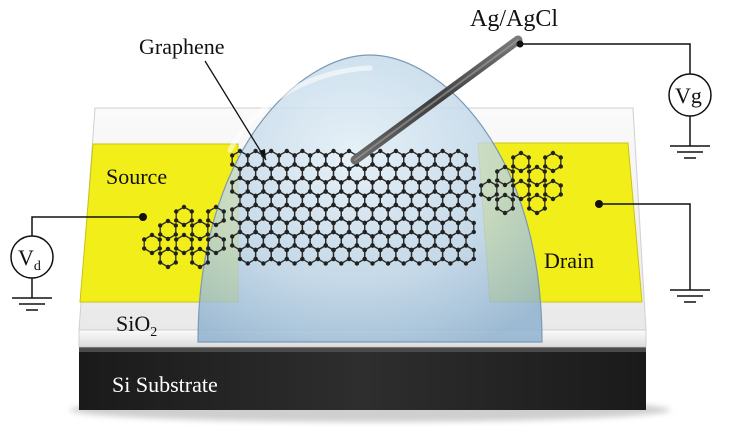  I want to click on source-contact-dot, so click(143, 217).